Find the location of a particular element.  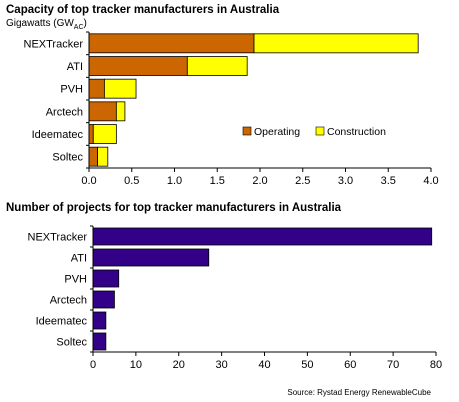

chart1-bar-soltec-s1 is located at coordinates (103, 156).